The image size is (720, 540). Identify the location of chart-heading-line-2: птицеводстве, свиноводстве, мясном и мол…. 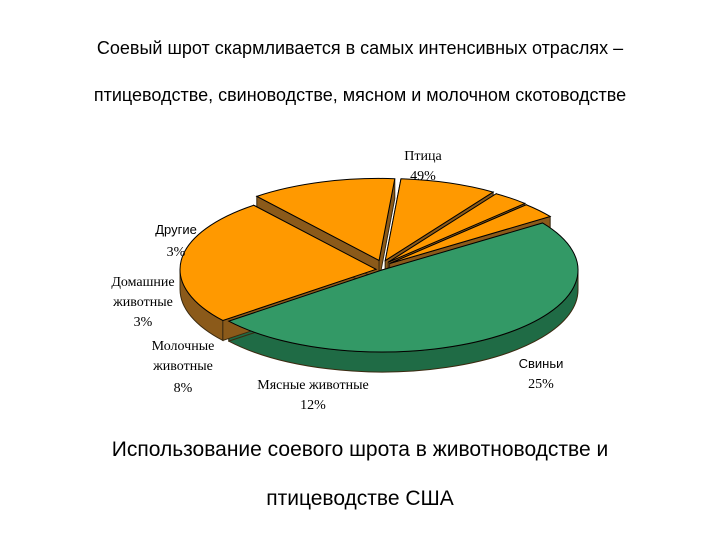
(360, 95).